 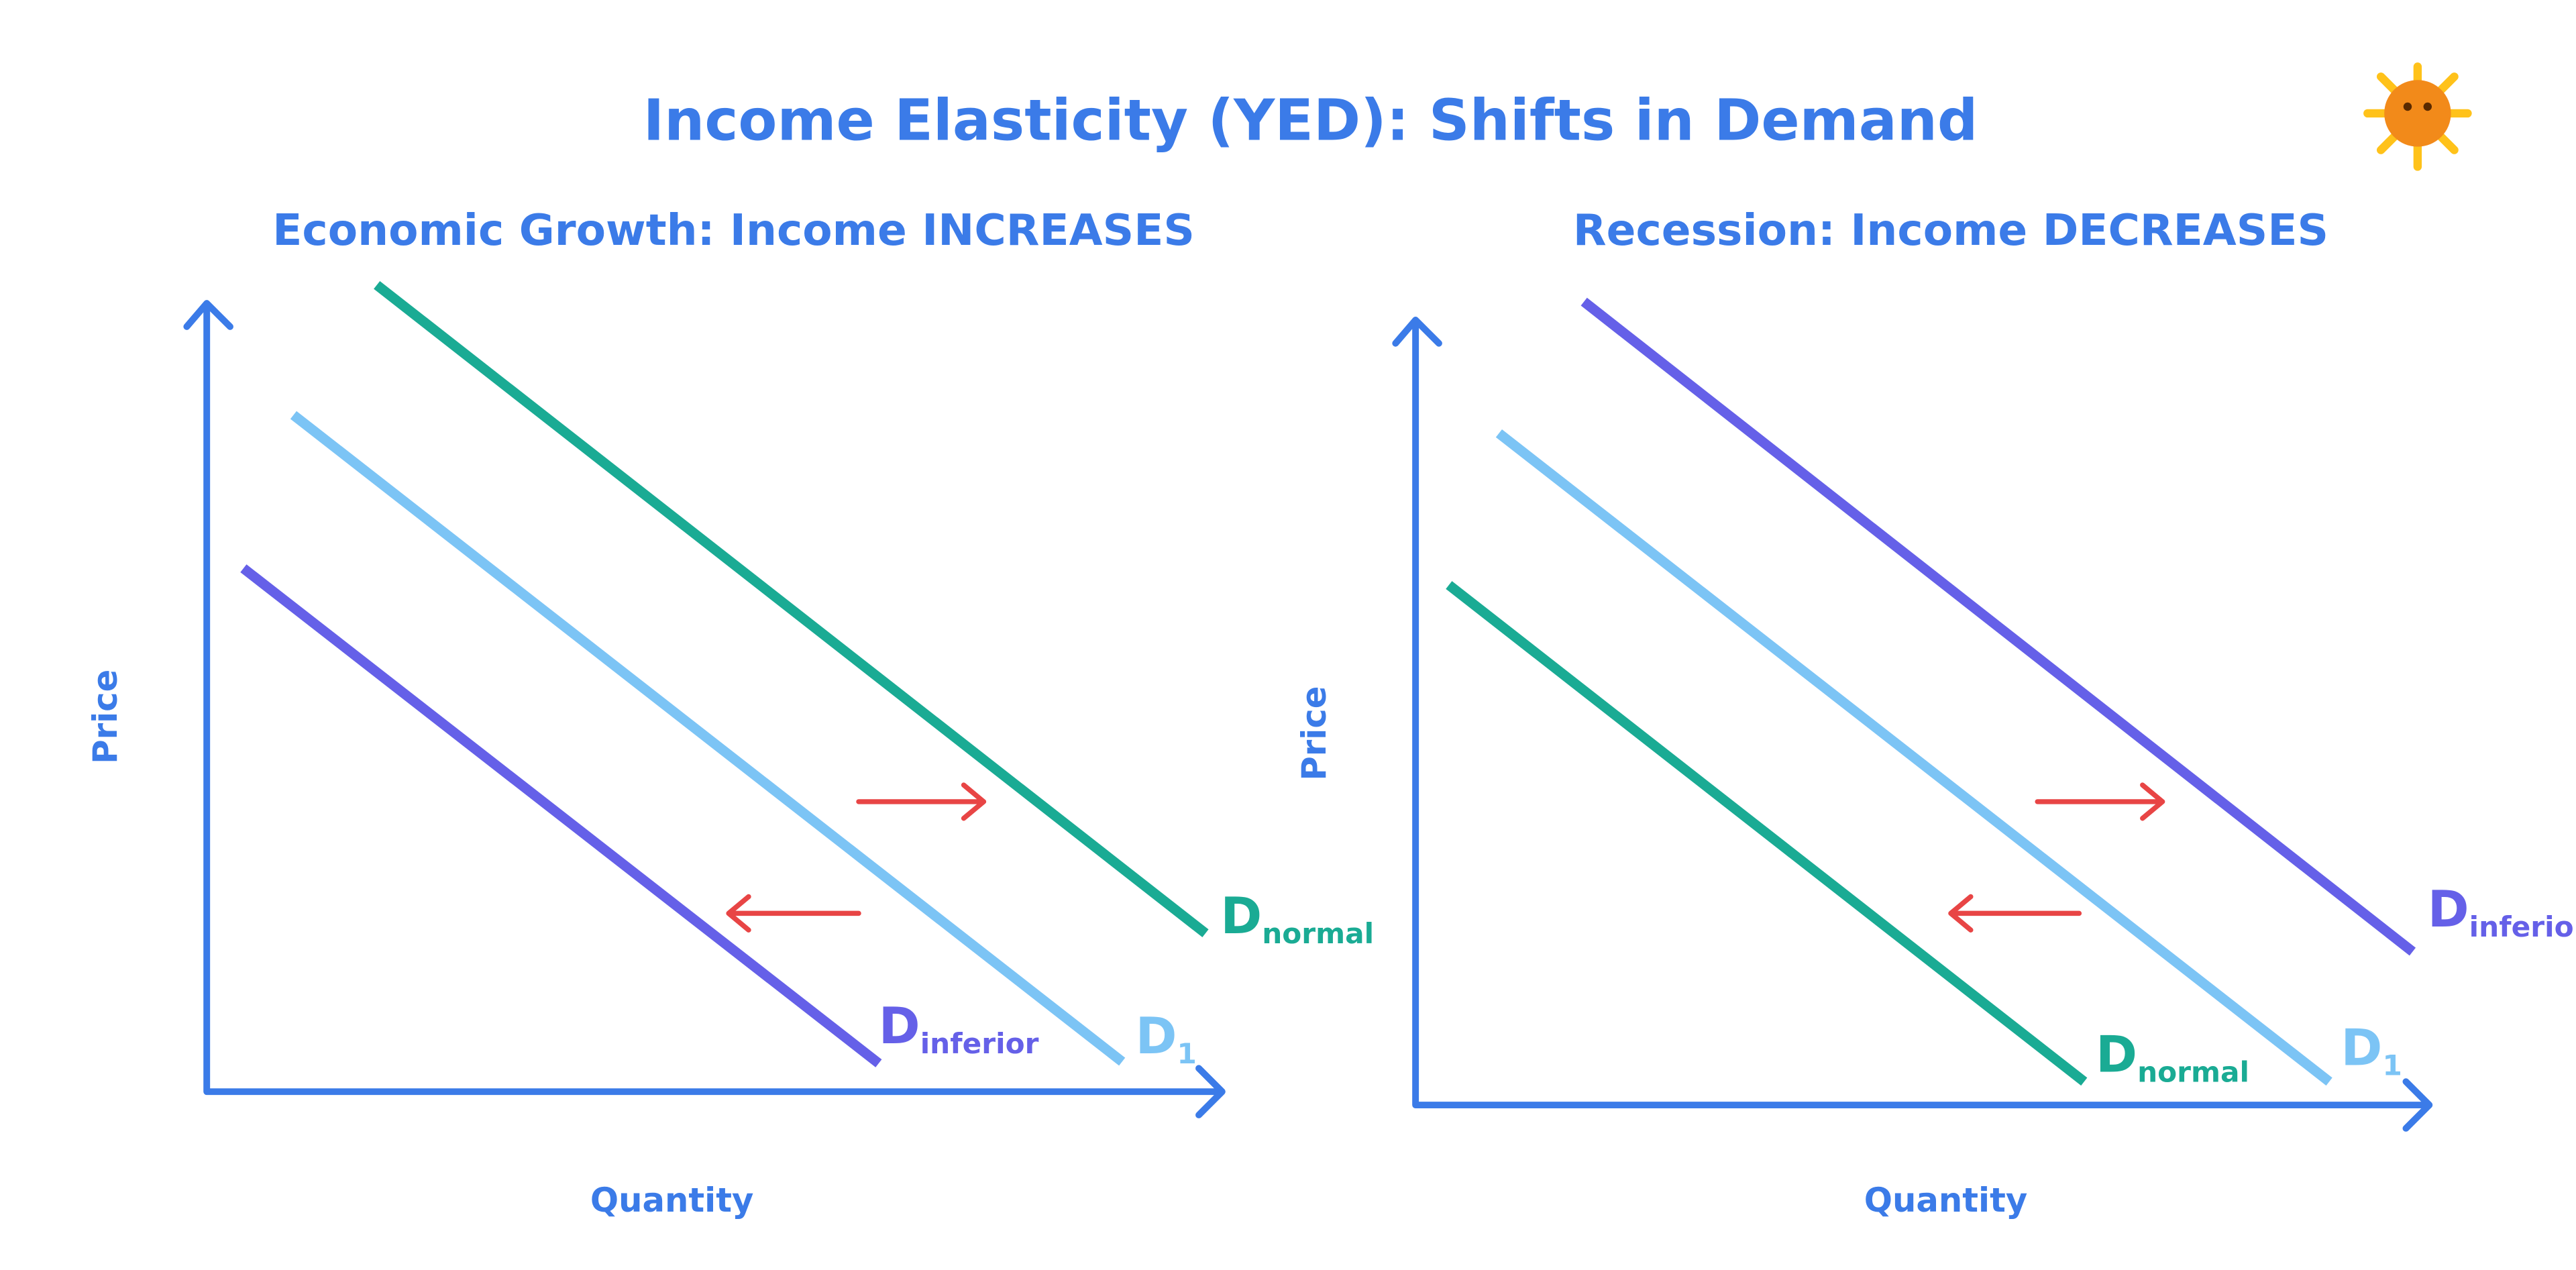 I want to click on panel-title: Economic Growth: Income INCREASES, so click(x=733, y=230).